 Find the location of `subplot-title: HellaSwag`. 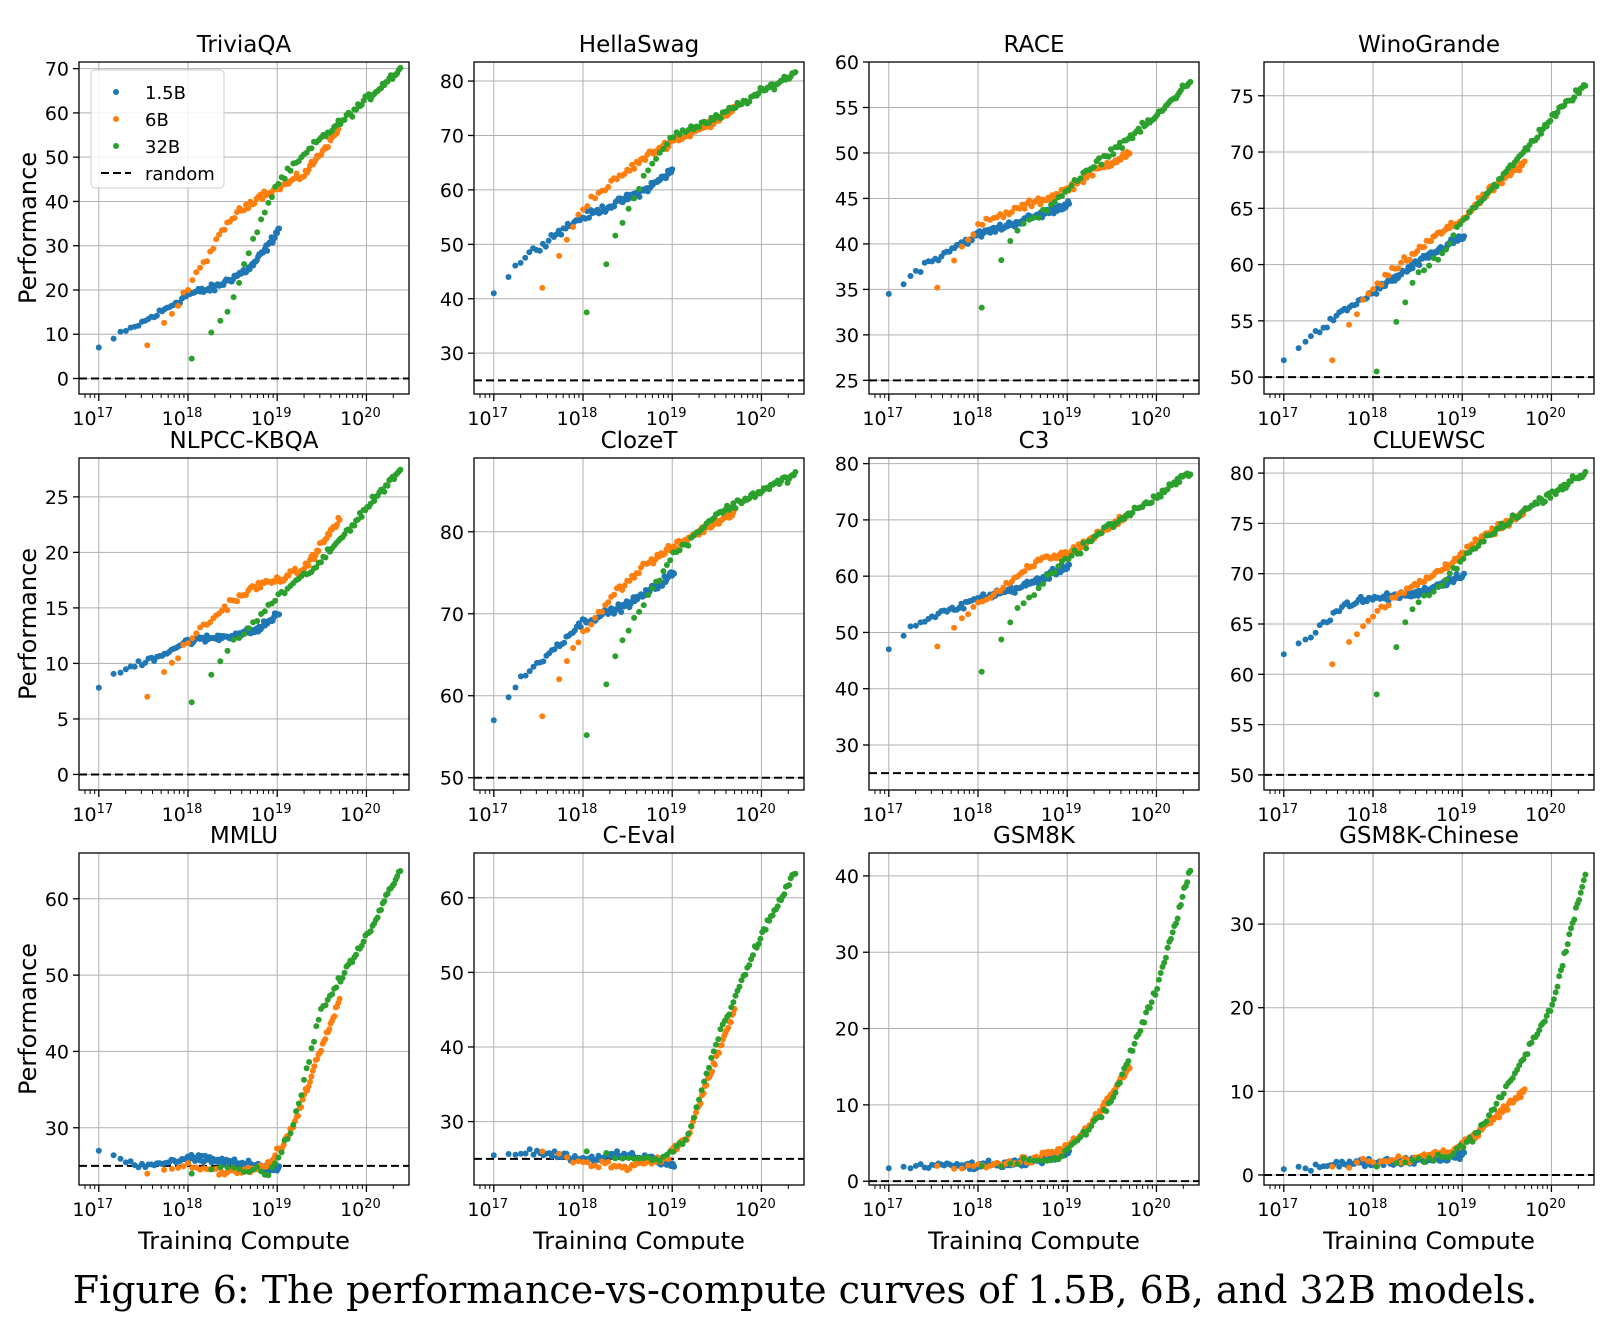

subplot-title: HellaSwag is located at coordinates (639, 45).